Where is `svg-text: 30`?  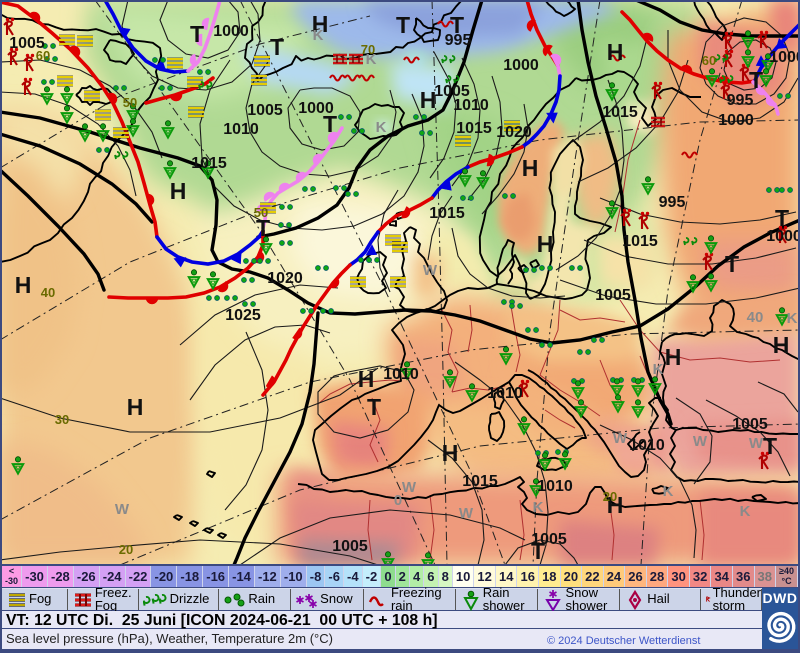 svg-text: 30 is located at coordinates (62, 419).